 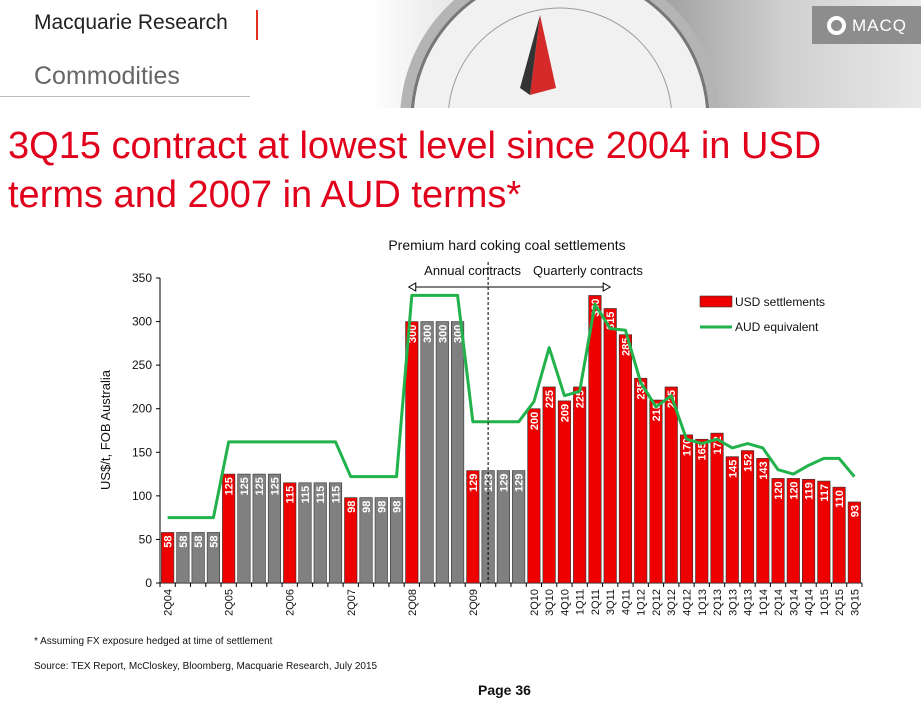 I want to click on bar-value-label: 152, so click(x=749, y=463).